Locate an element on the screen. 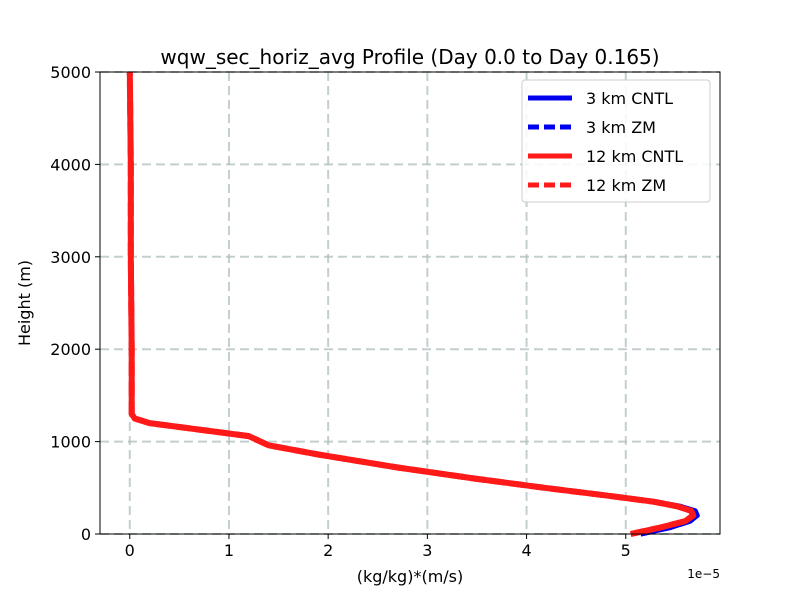 This screenshot has width=800, height=600. y-tick-label: 3000 is located at coordinates (70, 257).